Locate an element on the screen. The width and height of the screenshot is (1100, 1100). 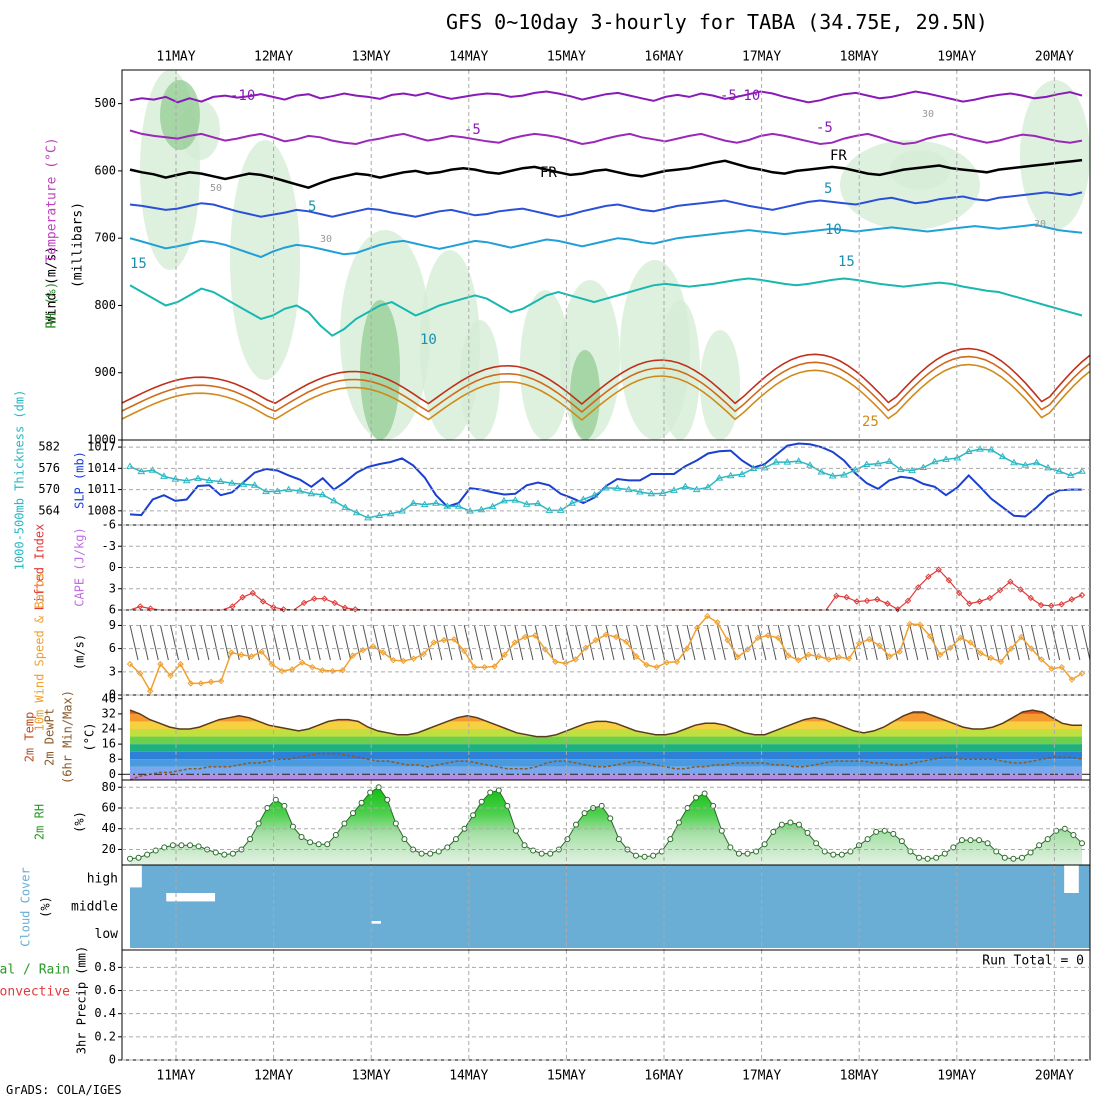
rh-line is located at coordinates (606, 823).